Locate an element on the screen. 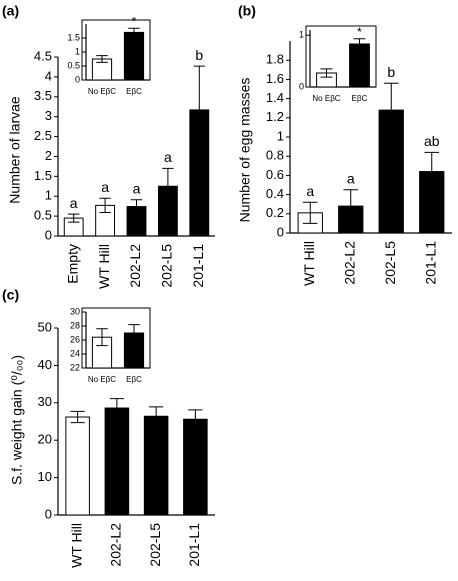  y-tick-label: 2.5 is located at coordinates (43, 135).